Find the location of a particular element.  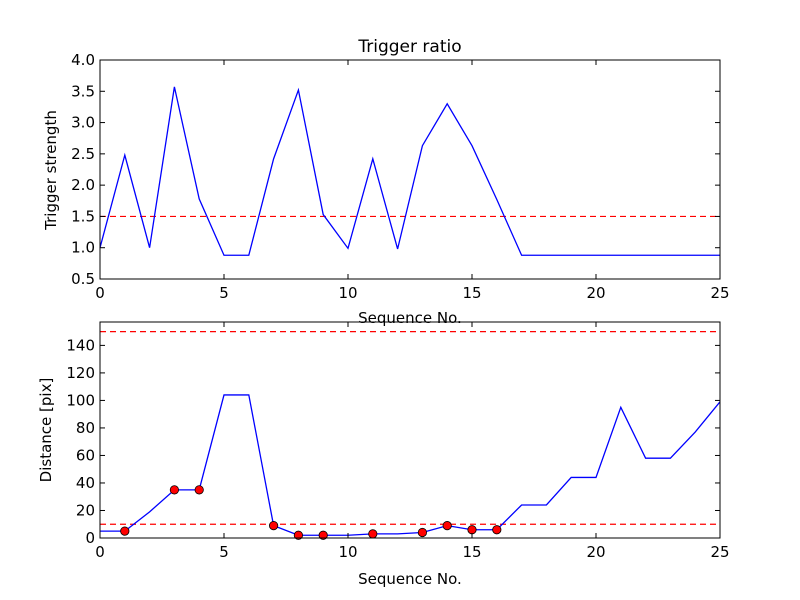

y-tick-label: 80 is located at coordinates (85, 428).